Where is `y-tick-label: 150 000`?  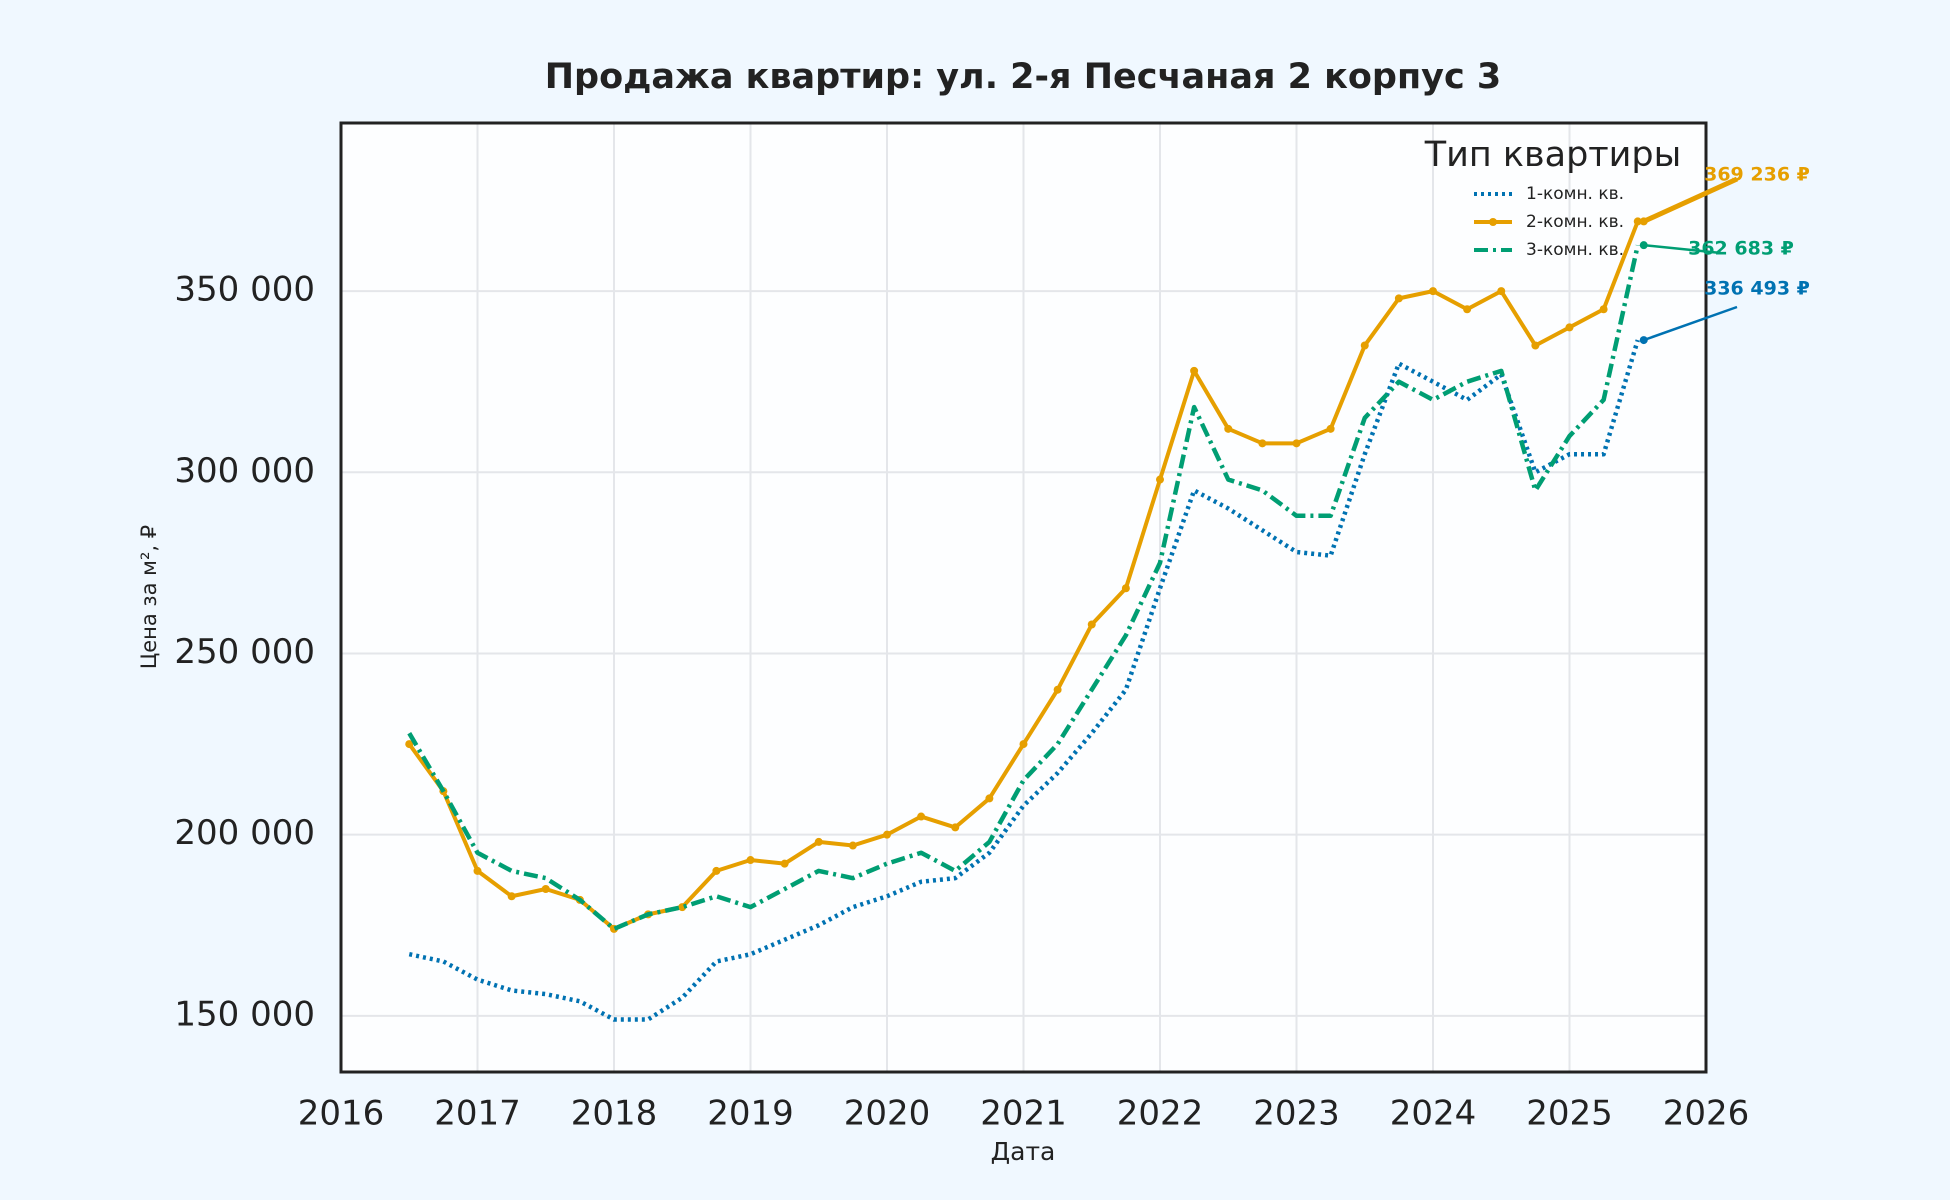
y-tick-label: 150 000 is located at coordinates (244, 1014).